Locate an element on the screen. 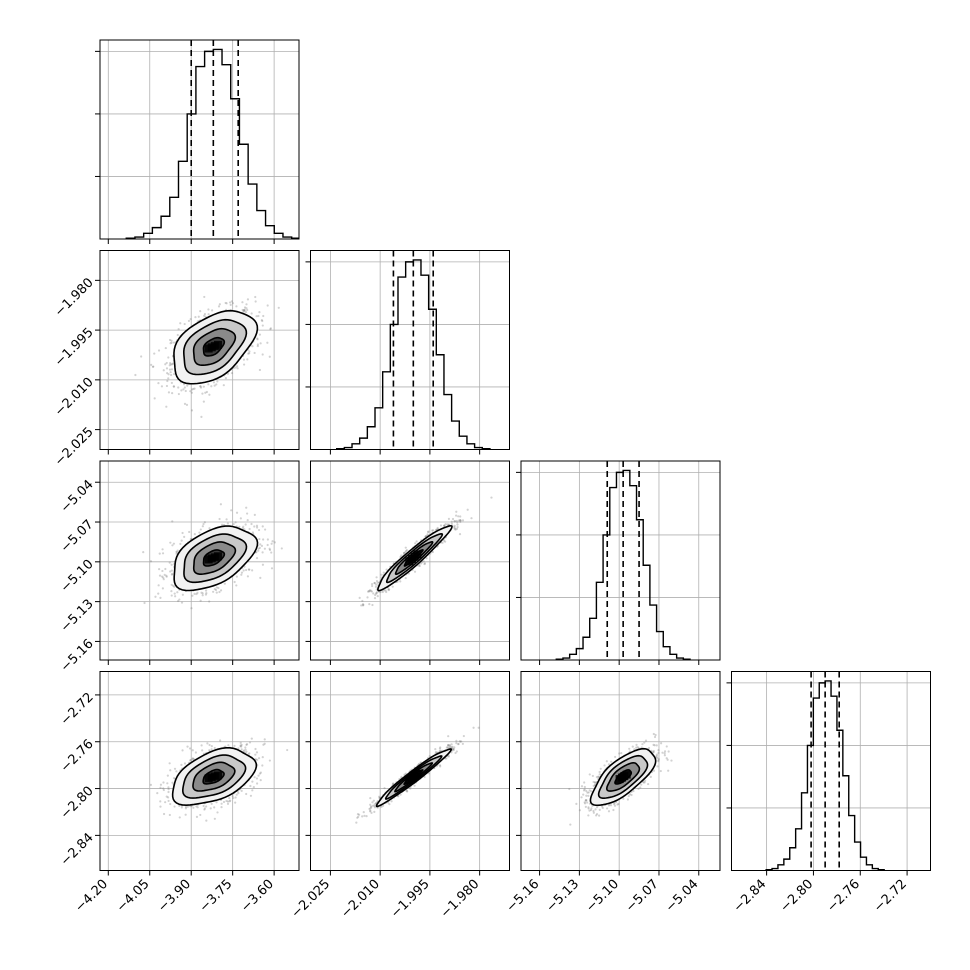 The image size is (970, 970). y-tick-label: −2.80 is located at coordinates (77, 803).